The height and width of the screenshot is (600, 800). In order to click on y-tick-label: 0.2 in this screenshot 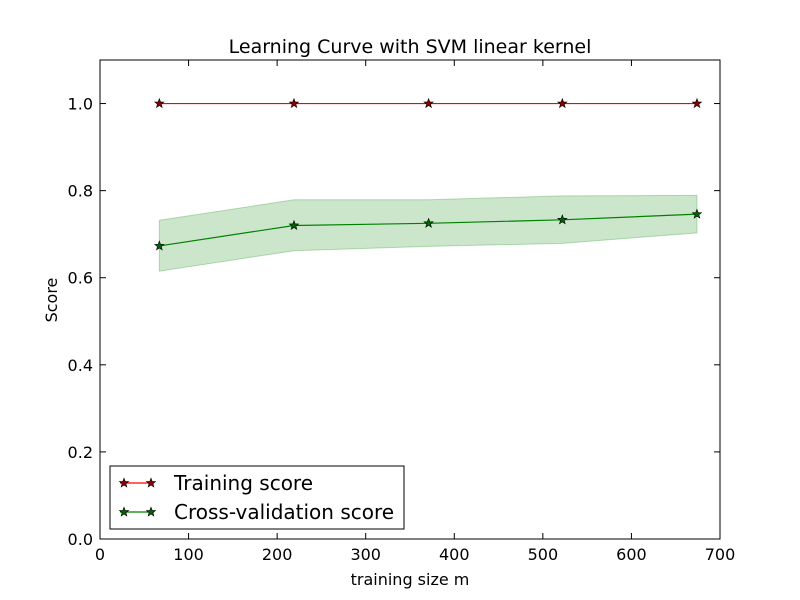, I will do `click(80, 452)`.